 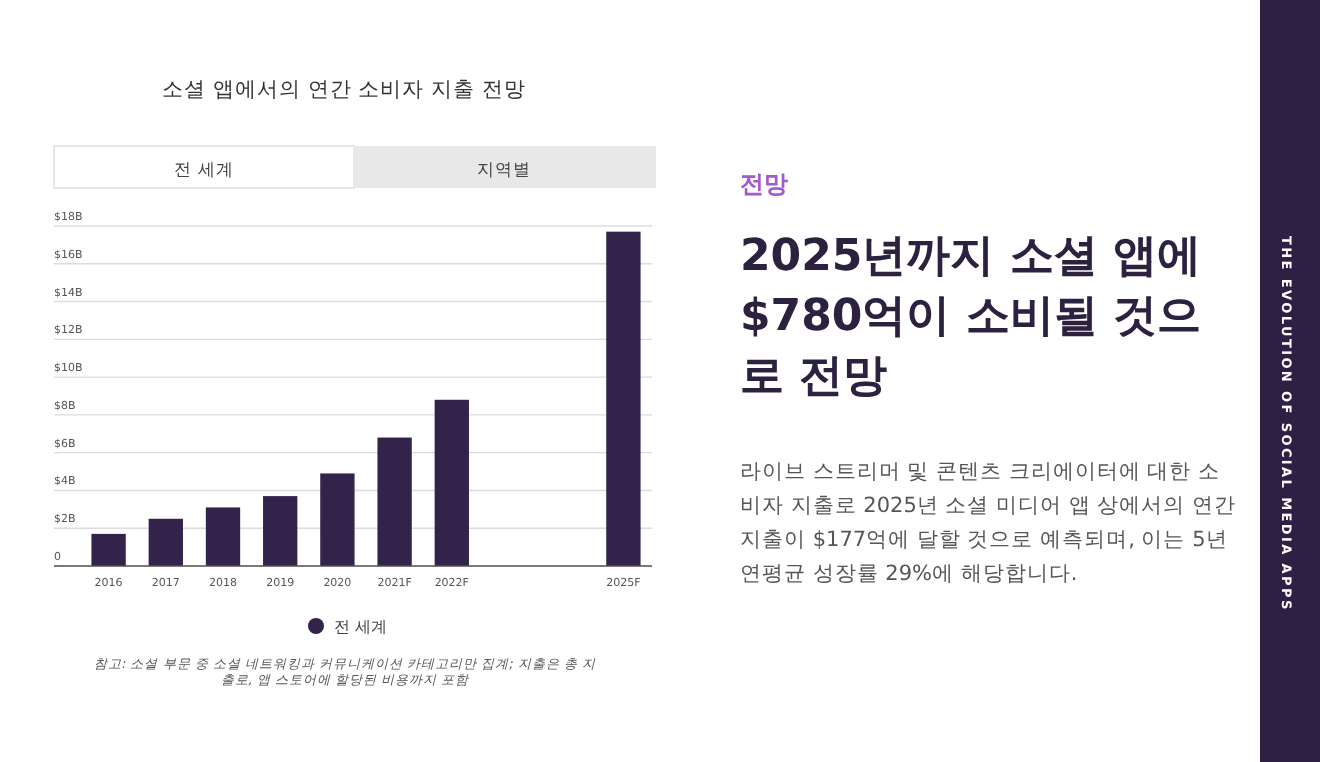 What do you see at coordinates (989, 524) in the screenshot?
I see `text: 라이브 스트리머 및 콘텐츠 크리에이터에 대한 소비자 지출로 2025년 소셜 미디어 앱 상에서의 연간 지출이 $177억에 달할 것으로 예측되며, 이는 5년 연평균 성장률 29%에 해당합니다.` at bounding box center [989, 524].